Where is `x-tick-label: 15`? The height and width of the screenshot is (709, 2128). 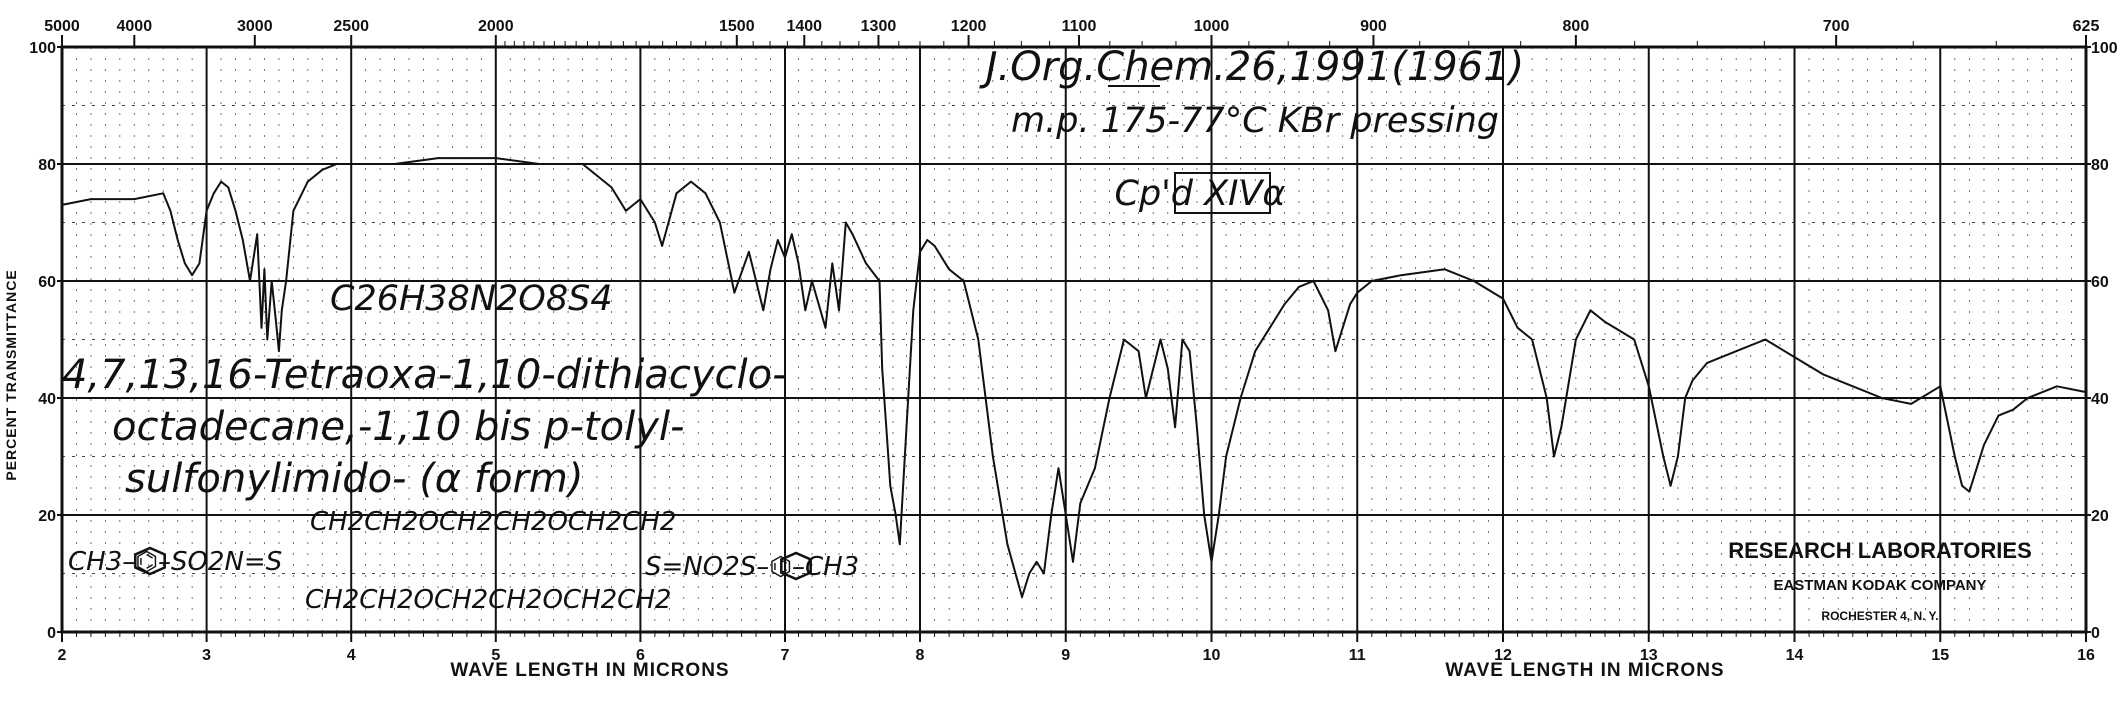
x-tick-label: 15 is located at coordinates (1940, 655).